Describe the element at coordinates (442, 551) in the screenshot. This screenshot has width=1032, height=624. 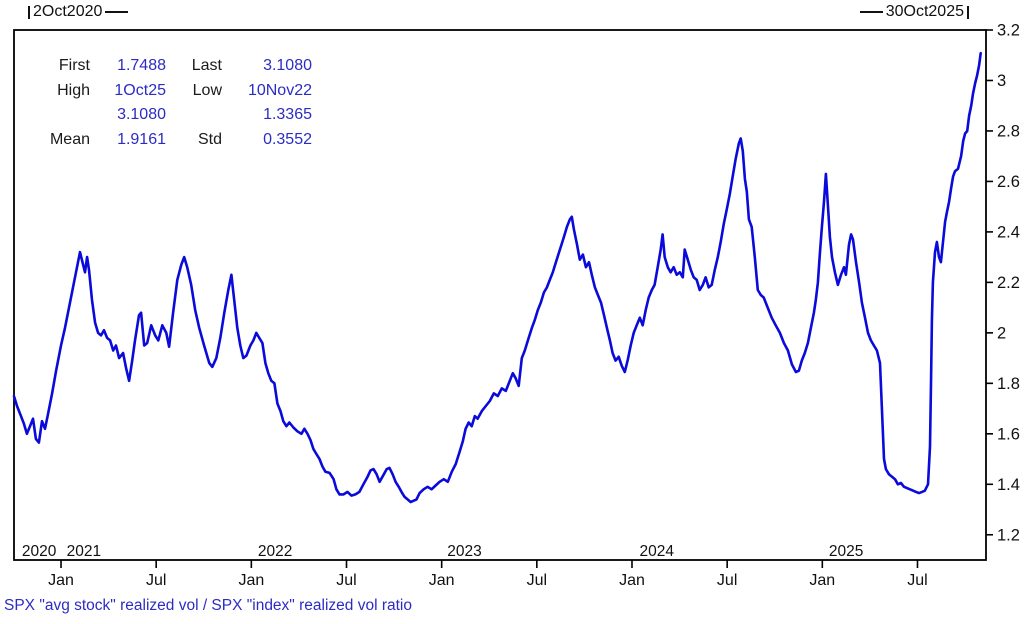
I see `year-labels: 2020 2021 2022 2023 2024 2025` at that location.